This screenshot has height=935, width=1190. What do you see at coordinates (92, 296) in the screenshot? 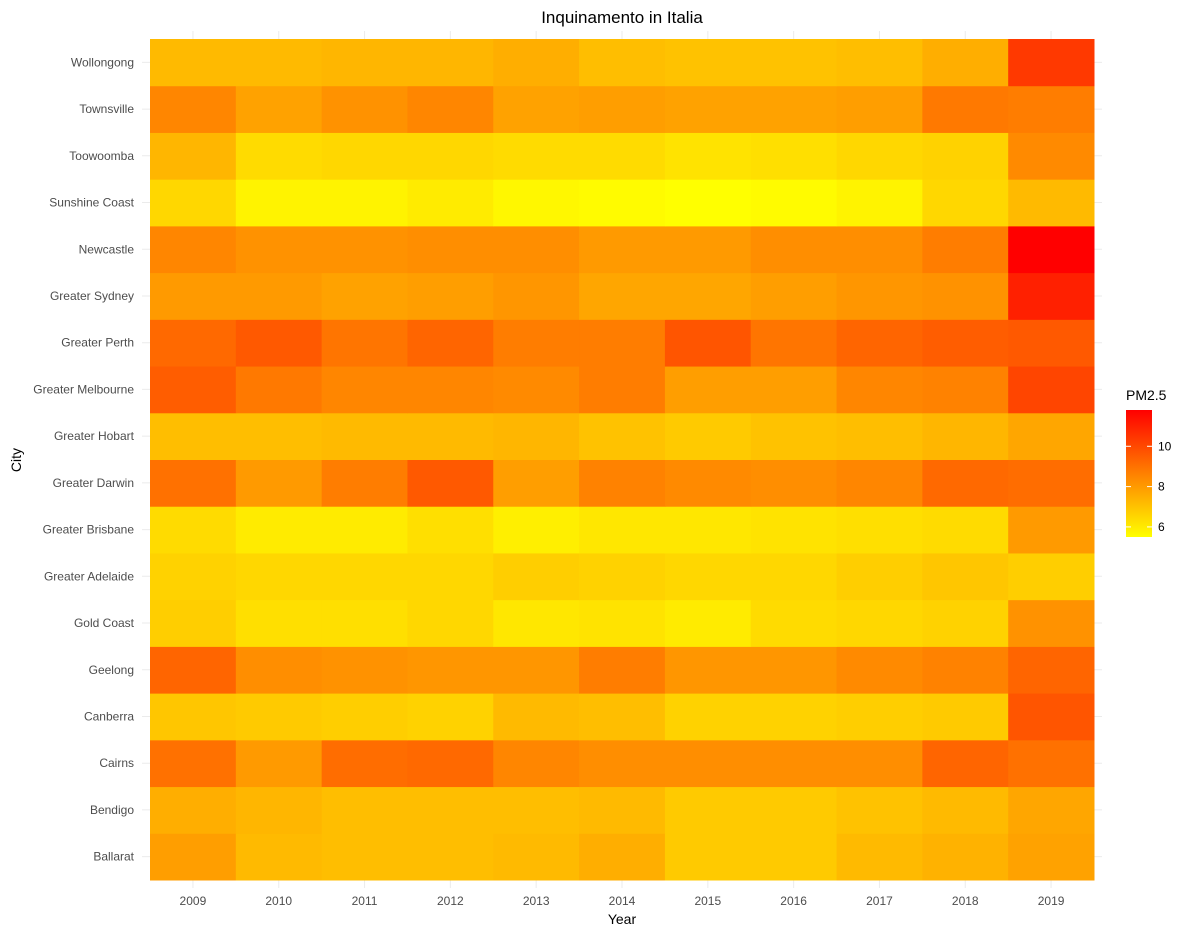
I see `y-tick-label: Greater Sydney` at bounding box center [92, 296].